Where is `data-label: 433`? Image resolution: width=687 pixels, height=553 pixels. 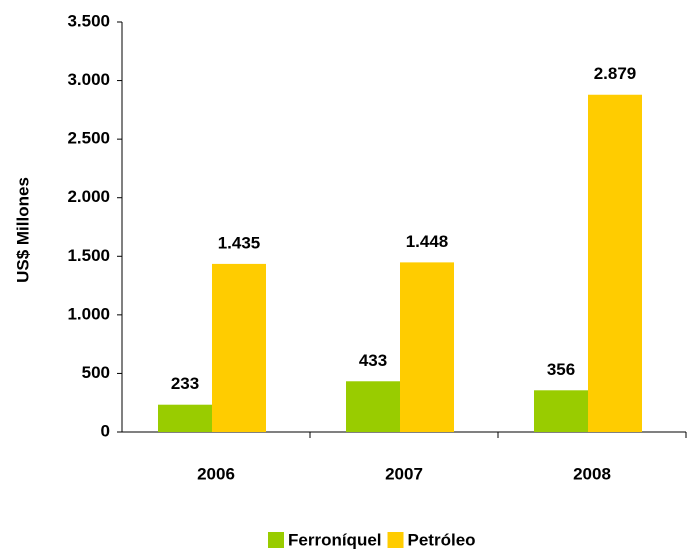
data-label: 433 is located at coordinates (373, 360).